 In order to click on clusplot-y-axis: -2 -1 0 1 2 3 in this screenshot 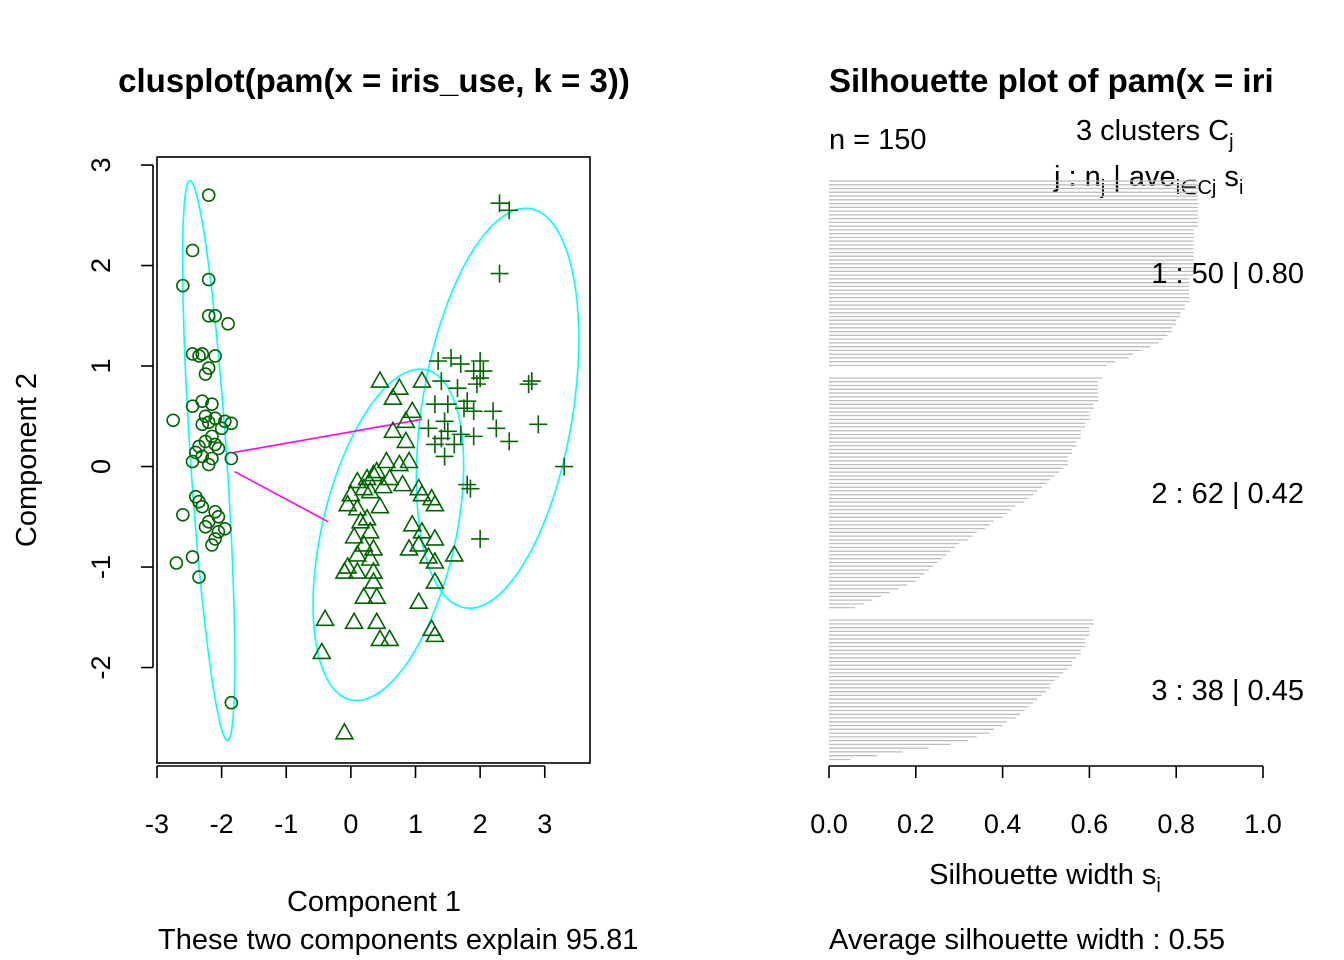, I will do `click(120, 419)`.